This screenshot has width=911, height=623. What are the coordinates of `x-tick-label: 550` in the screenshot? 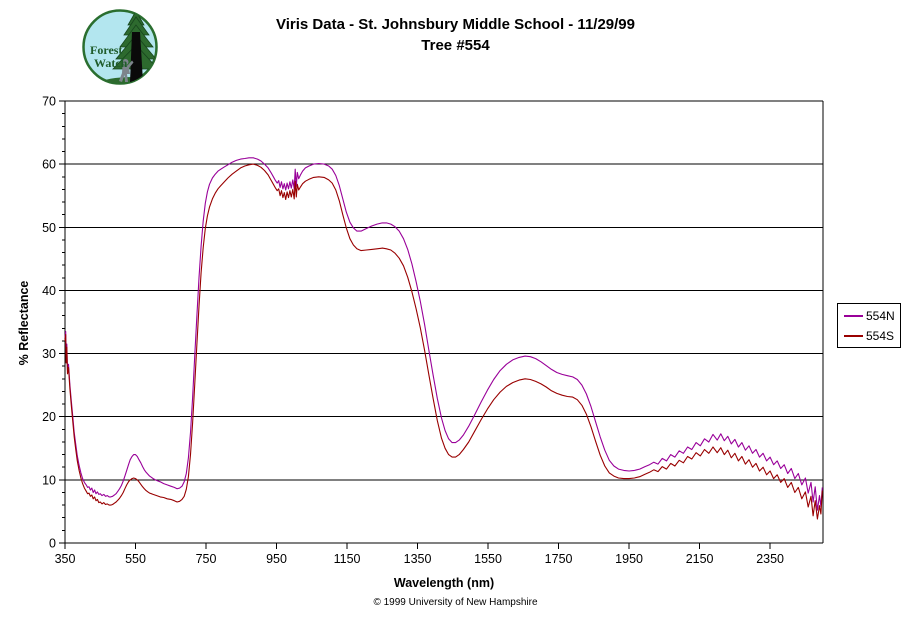 It's located at (135, 559).